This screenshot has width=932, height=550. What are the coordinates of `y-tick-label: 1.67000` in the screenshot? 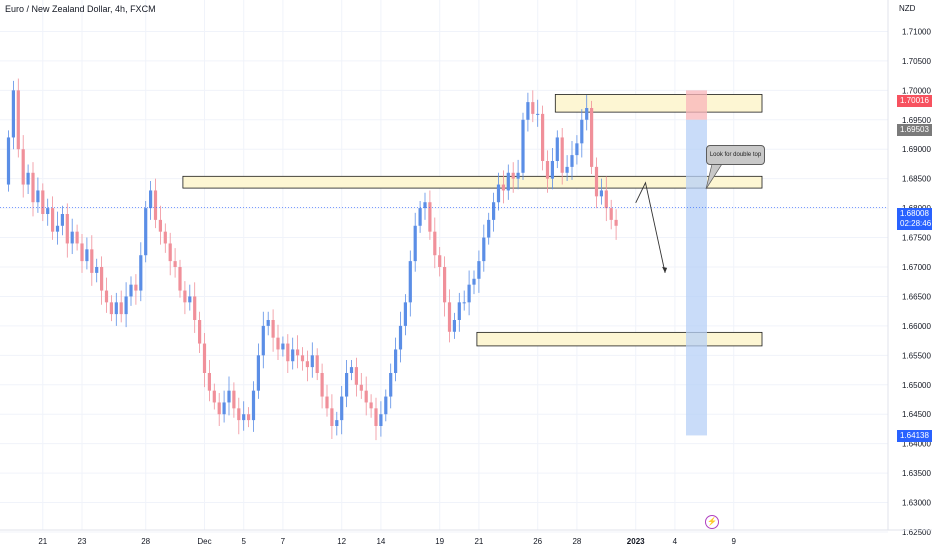 It's located at (916, 267).